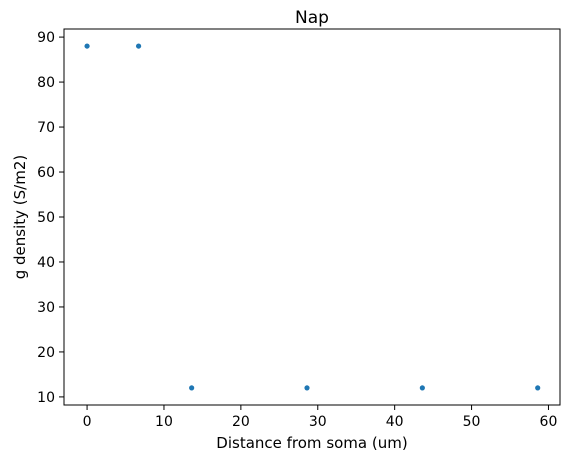 The height and width of the screenshot is (464, 570). I want to click on x-tick-label: 50, so click(472, 422).